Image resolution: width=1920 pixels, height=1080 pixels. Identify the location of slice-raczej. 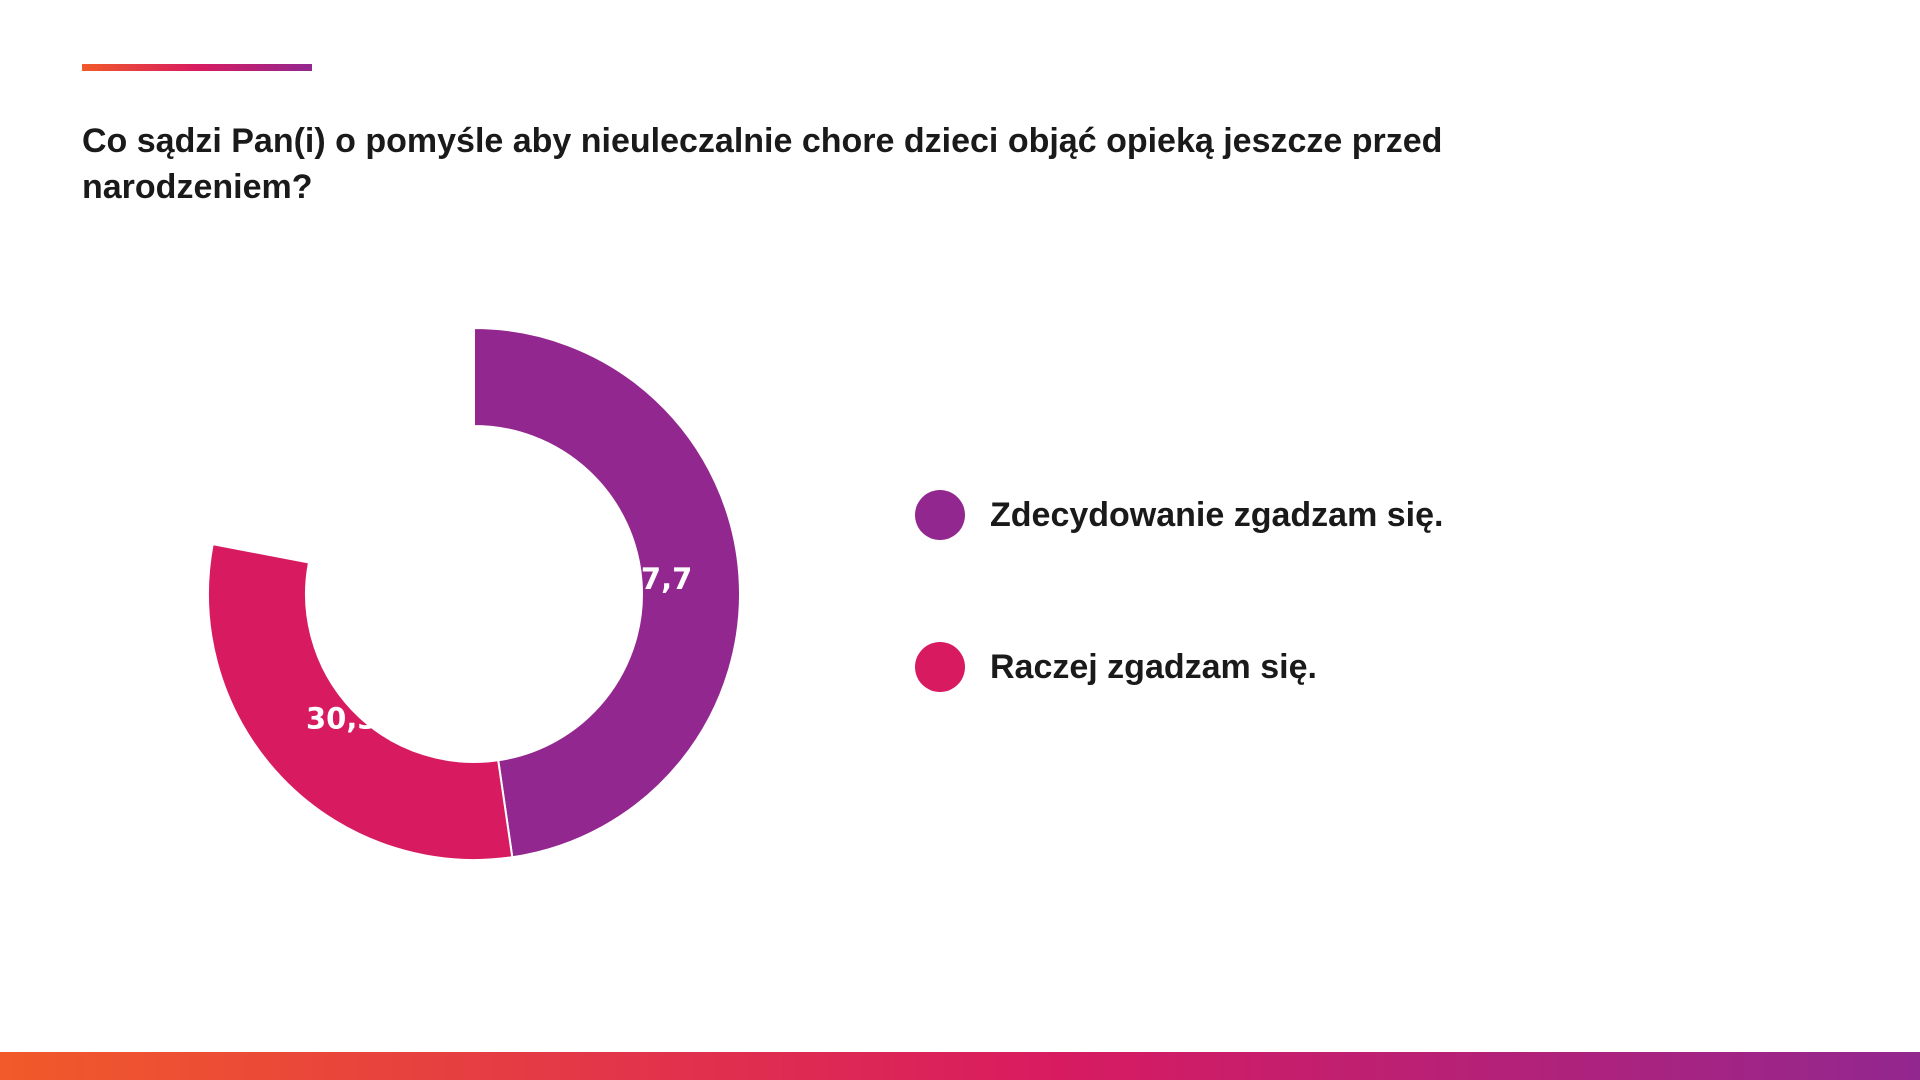
(360, 701).